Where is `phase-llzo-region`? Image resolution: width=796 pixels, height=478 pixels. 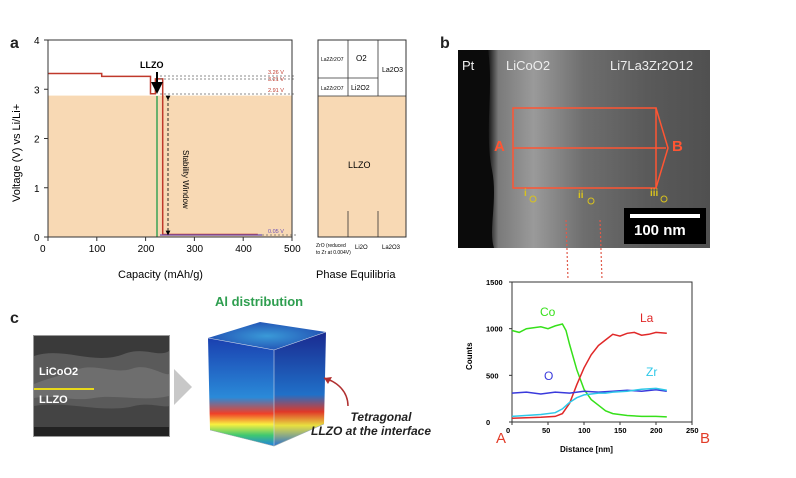 phase-llzo-region is located at coordinates (362, 166).